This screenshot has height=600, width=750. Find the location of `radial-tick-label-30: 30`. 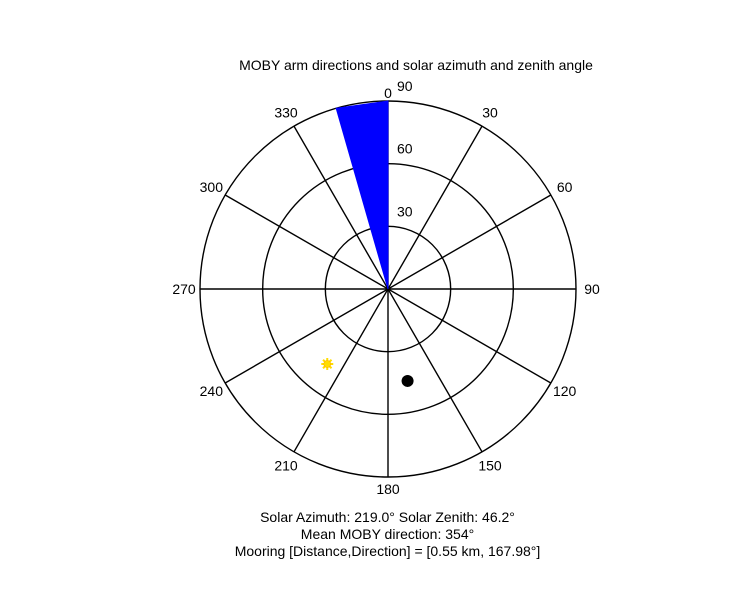

radial-tick-label-30: 30 is located at coordinates (405, 211).